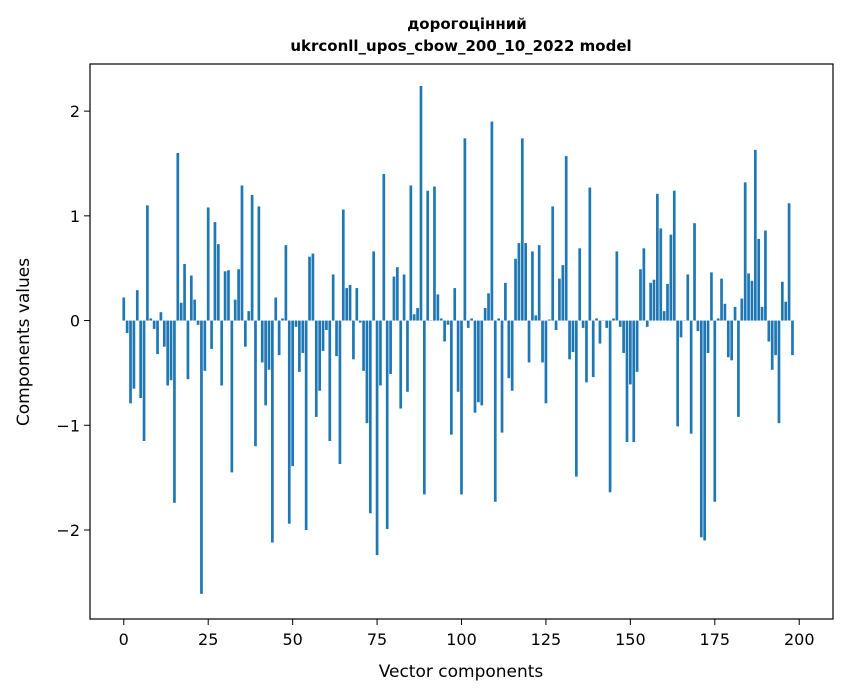  Describe the element at coordinates (75, 216) in the screenshot. I see `y-tick-label: 1` at that location.